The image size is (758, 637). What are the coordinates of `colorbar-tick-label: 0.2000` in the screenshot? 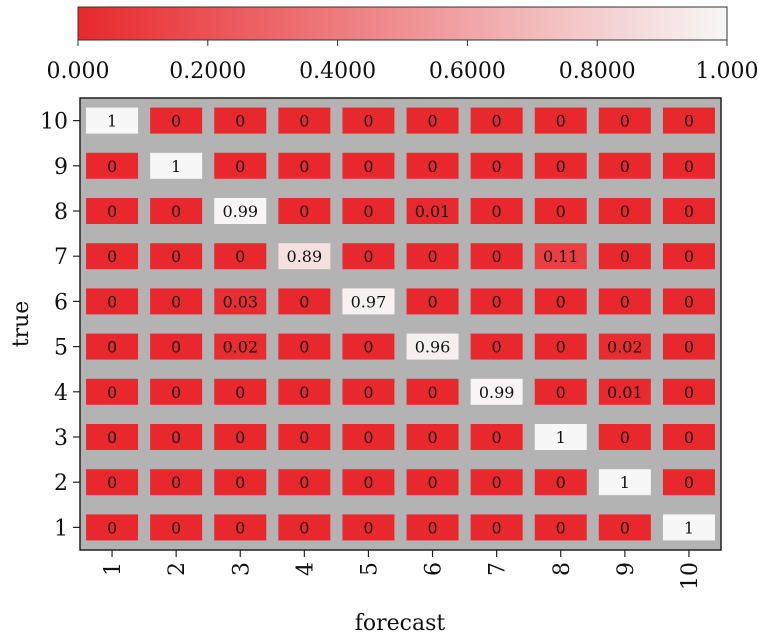 It's located at (207, 71).